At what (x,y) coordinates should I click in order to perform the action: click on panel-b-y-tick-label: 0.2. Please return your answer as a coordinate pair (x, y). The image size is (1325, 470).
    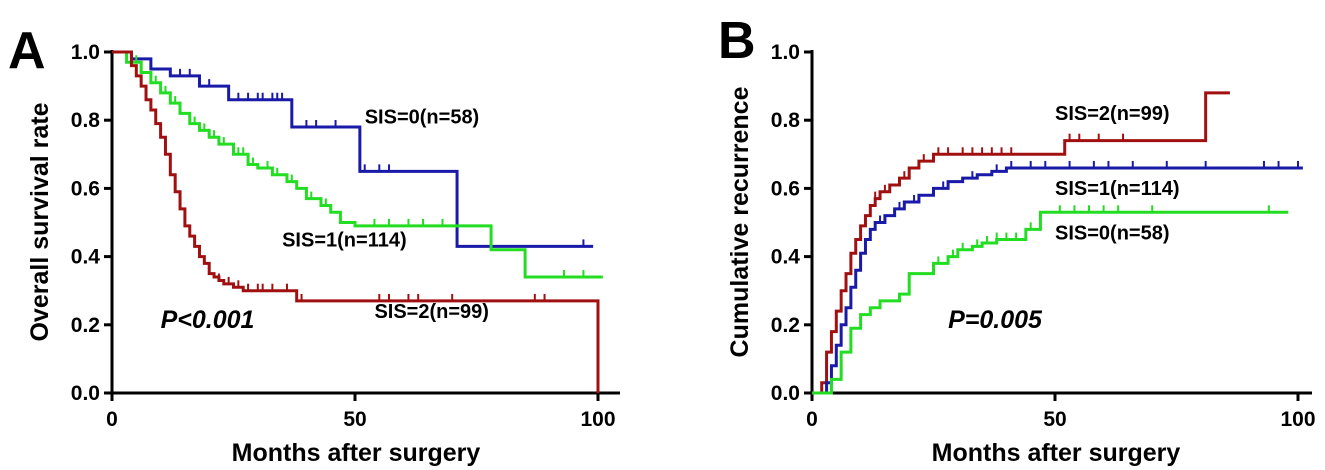
    Looking at the image, I should click on (785, 325).